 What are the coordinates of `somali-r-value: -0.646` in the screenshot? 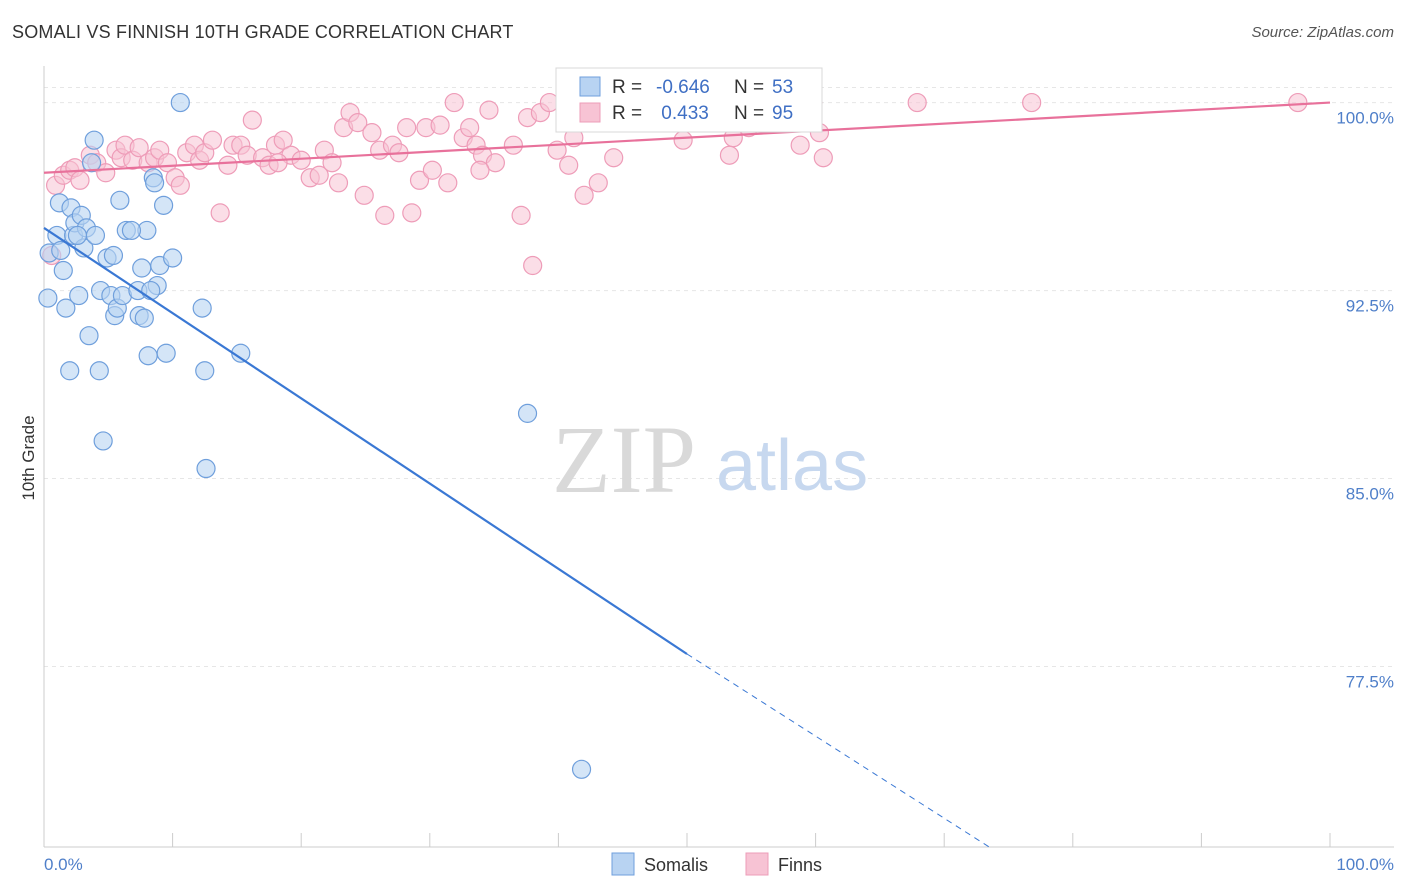 It's located at (683, 87).